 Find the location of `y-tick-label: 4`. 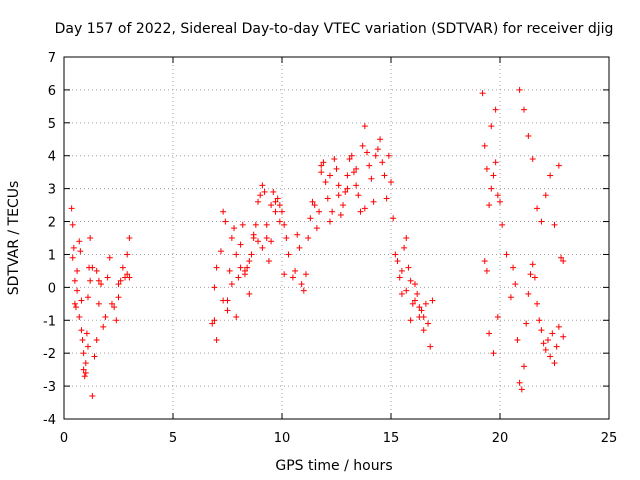

y-tick-label: 4 is located at coordinates (52, 157).